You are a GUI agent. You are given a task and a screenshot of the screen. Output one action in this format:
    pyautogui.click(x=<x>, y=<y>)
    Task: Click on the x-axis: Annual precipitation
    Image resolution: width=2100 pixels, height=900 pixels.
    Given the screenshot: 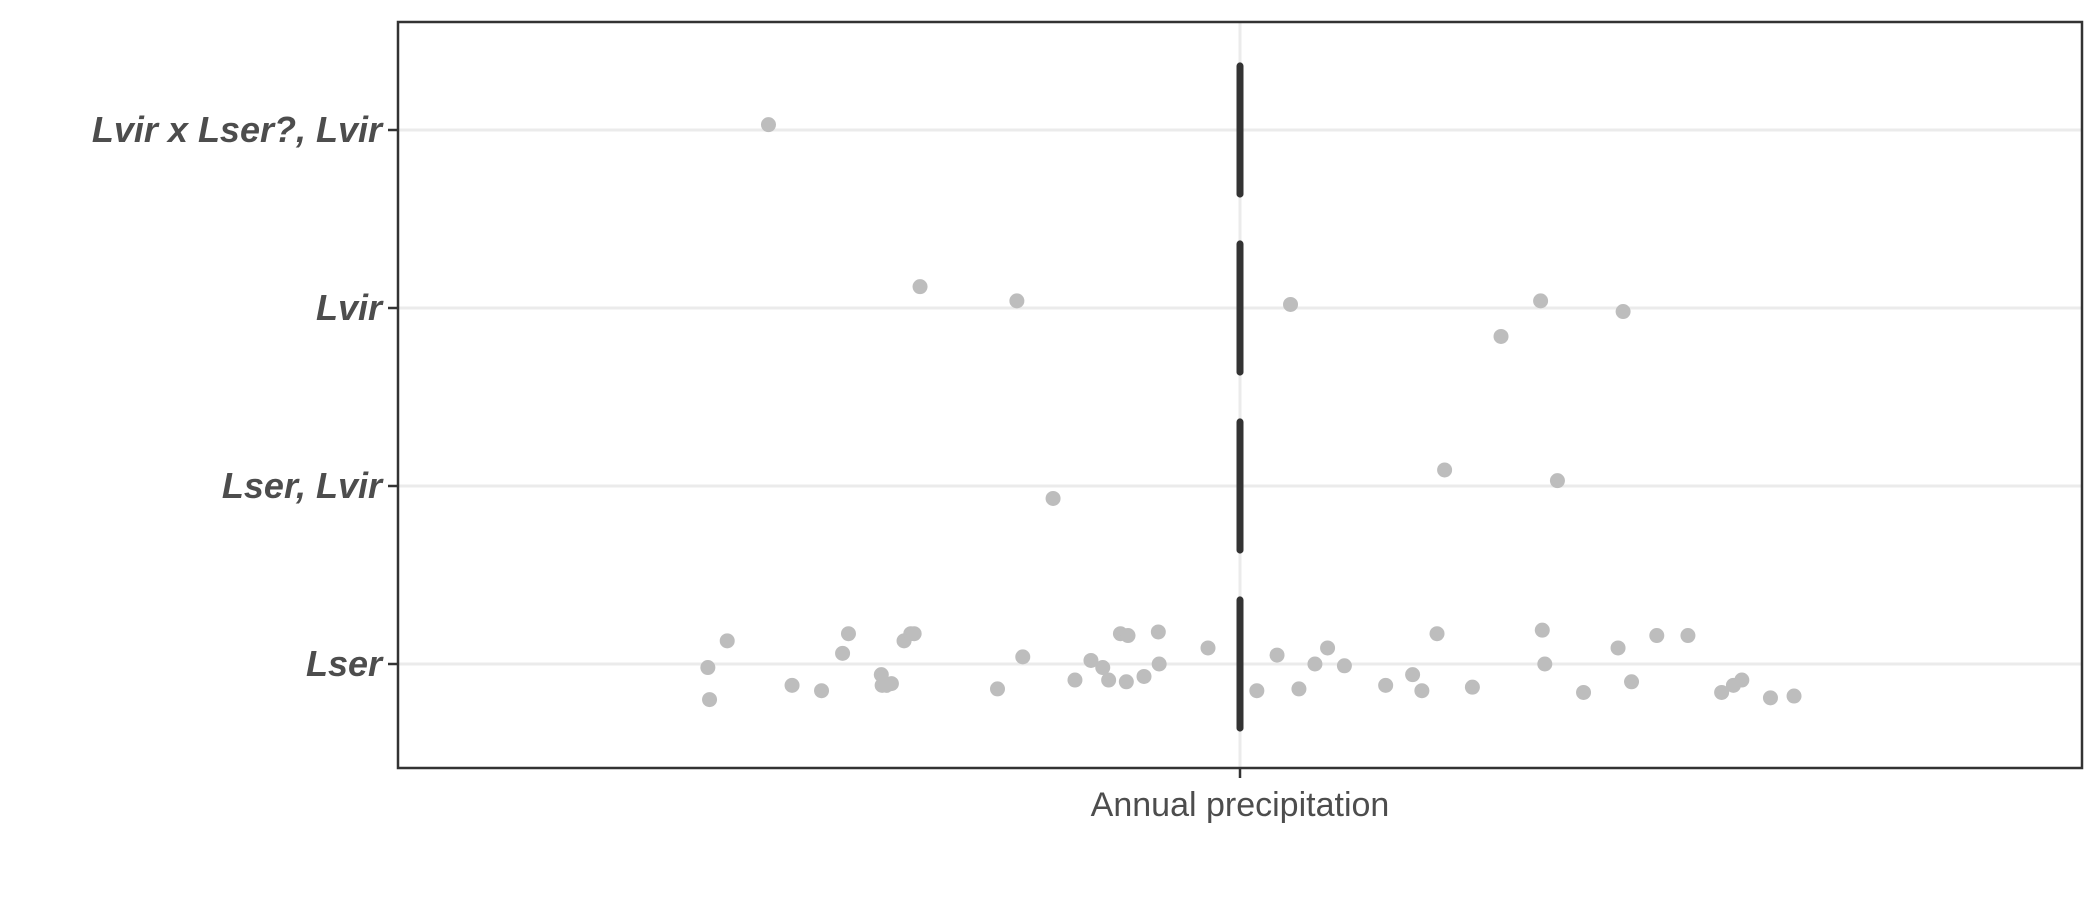 What is the action you would take?
    pyautogui.click(x=1240, y=796)
    